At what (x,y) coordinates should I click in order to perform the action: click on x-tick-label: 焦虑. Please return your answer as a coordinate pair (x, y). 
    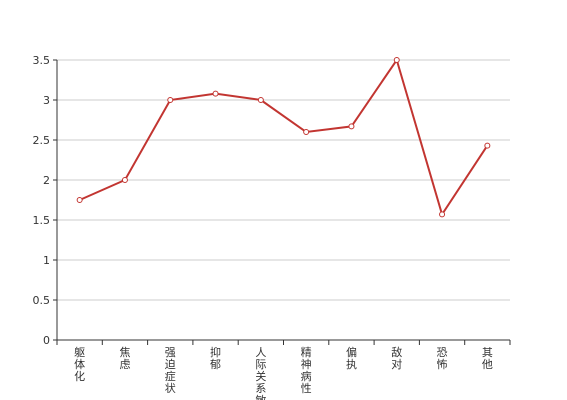
    Looking at the image, I should click on (124, 358).